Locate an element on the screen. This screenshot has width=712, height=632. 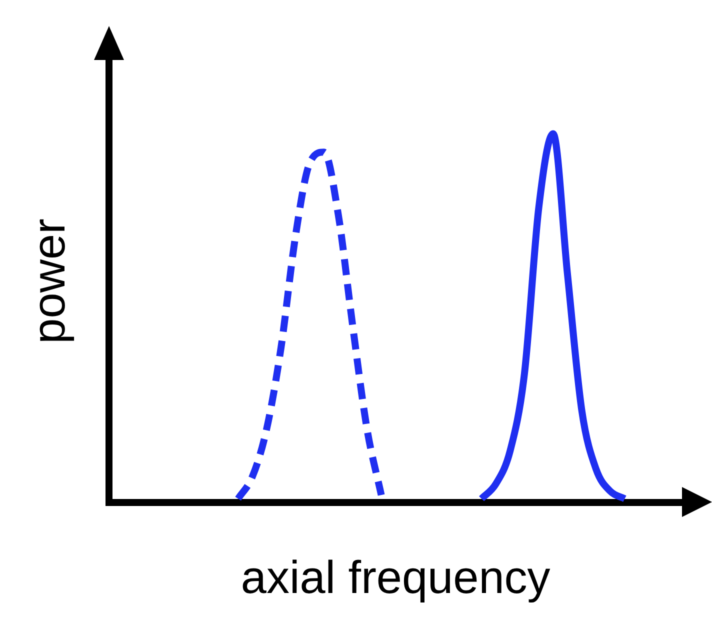
y-axis-title: power is located at coordinates (48, 281).